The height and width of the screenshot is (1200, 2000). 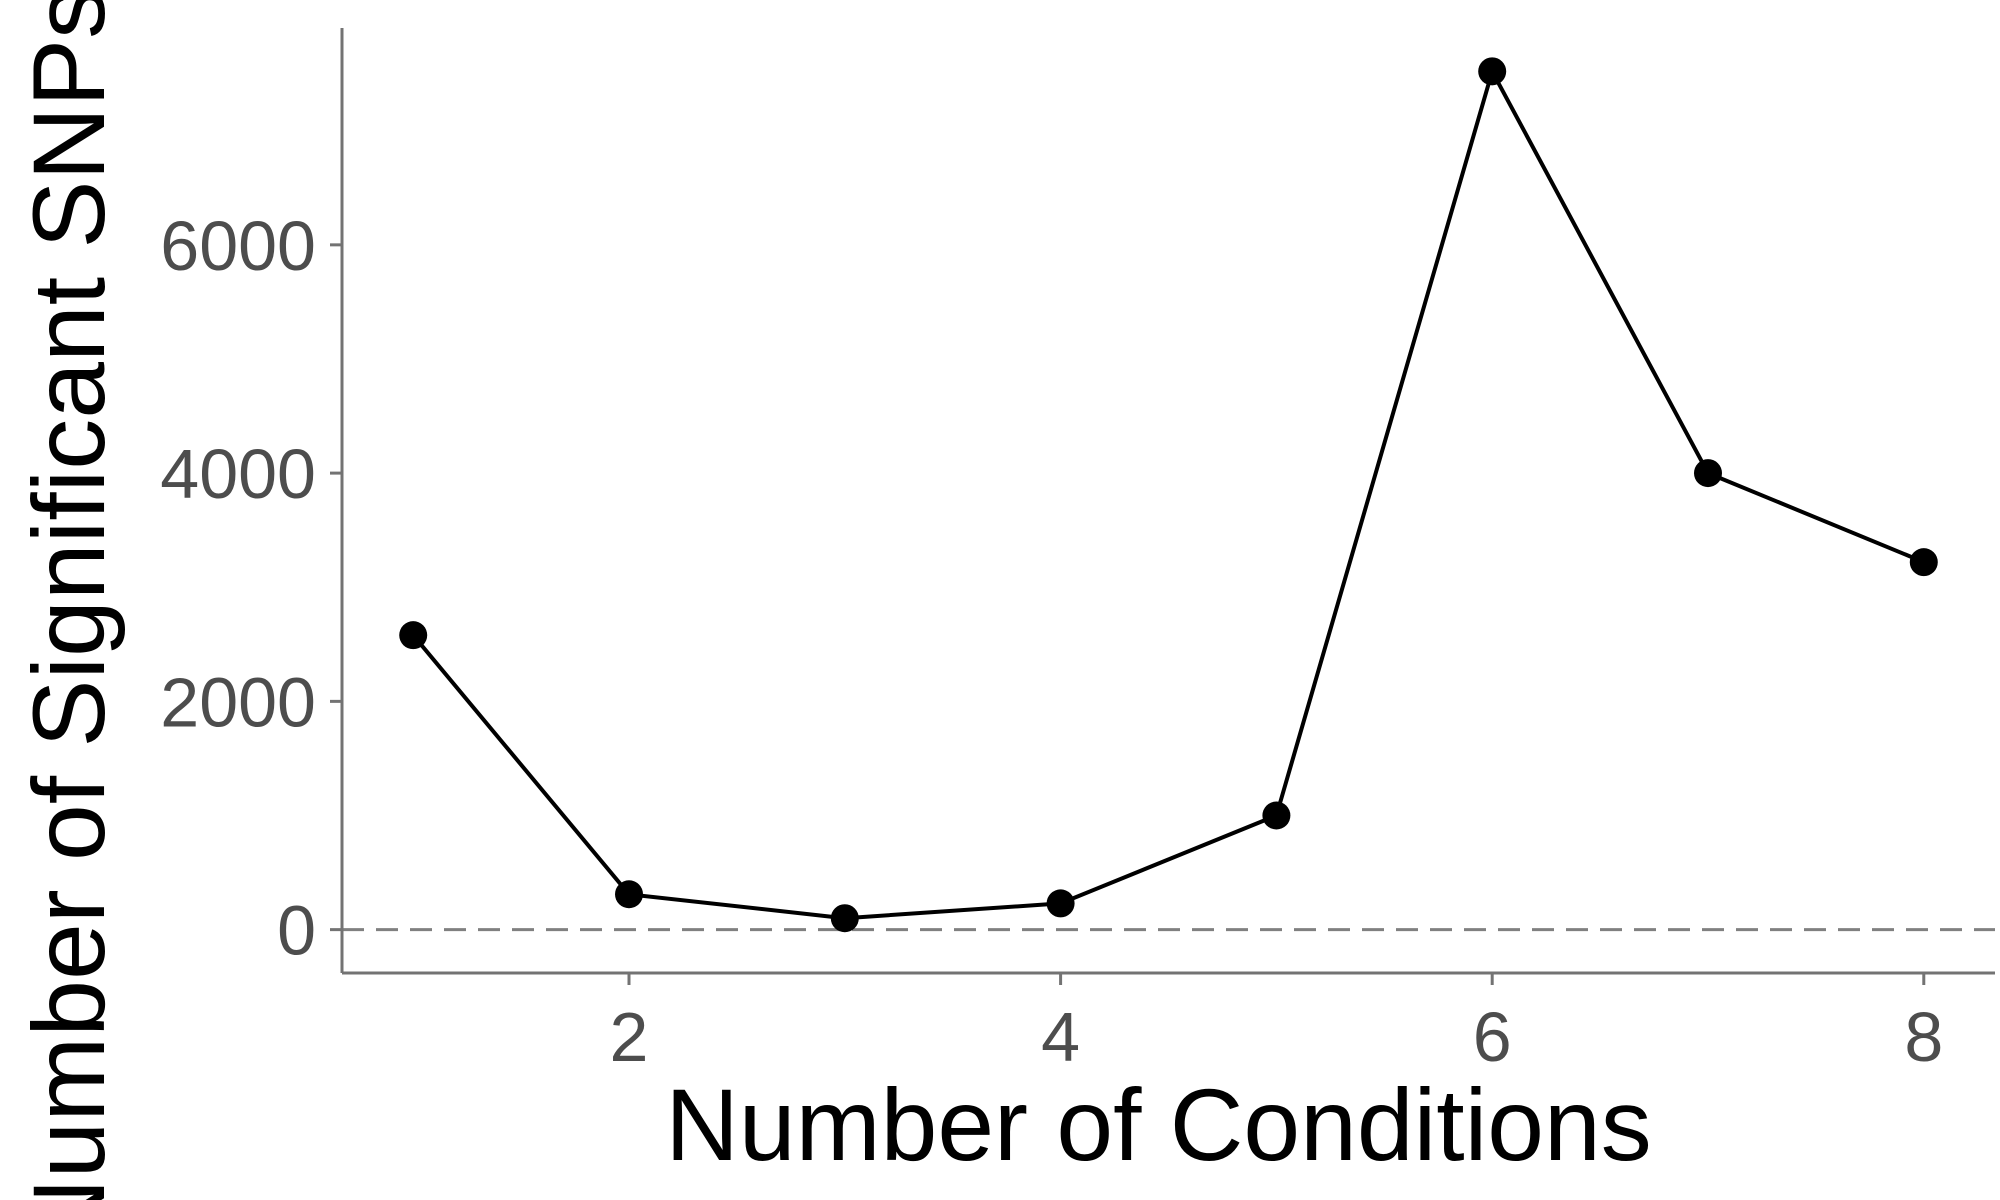 I want to click on y-tick-label: 0, so click(x=296, y=931).